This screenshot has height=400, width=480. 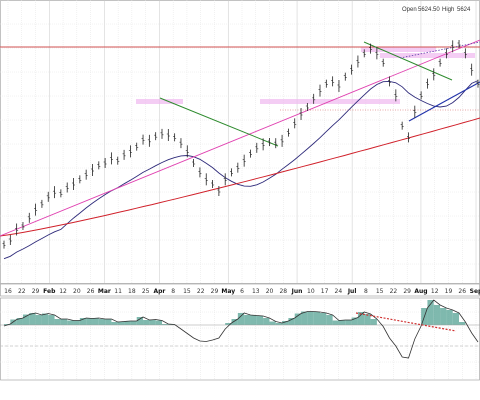 What do you see at coordinates (420, 291) in the screenshot?
I see `x-tick-label: Aug` at bounding box center [420, 291].